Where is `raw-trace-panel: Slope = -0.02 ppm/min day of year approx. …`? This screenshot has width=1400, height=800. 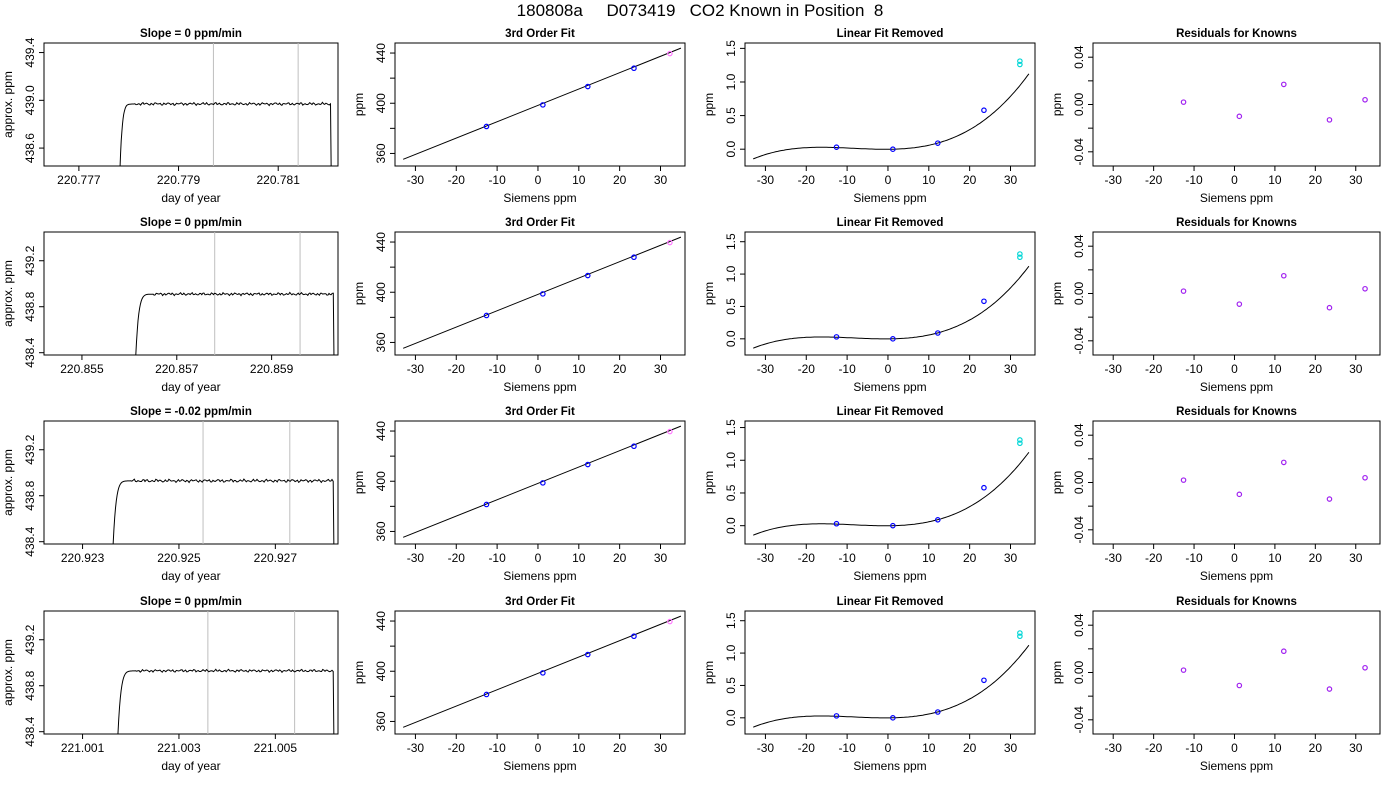 raw-trace-panel: Slope = -0.02 ppm/min day of year approx. … is located at coordinates (170, 494).